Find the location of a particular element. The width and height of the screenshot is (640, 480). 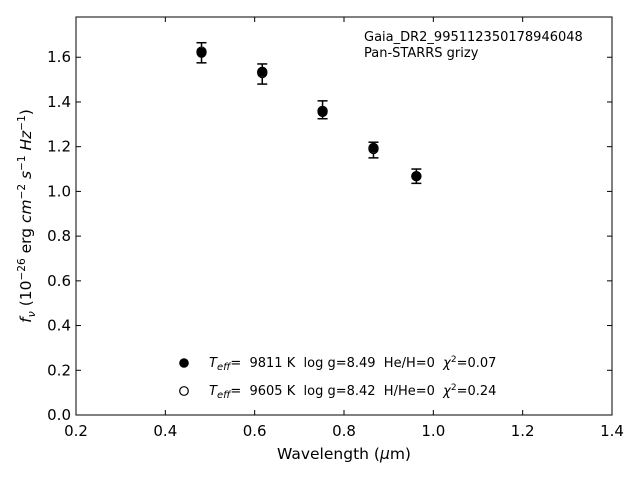

y-tick-label: 0.8 is located at coordinates (59, 236).